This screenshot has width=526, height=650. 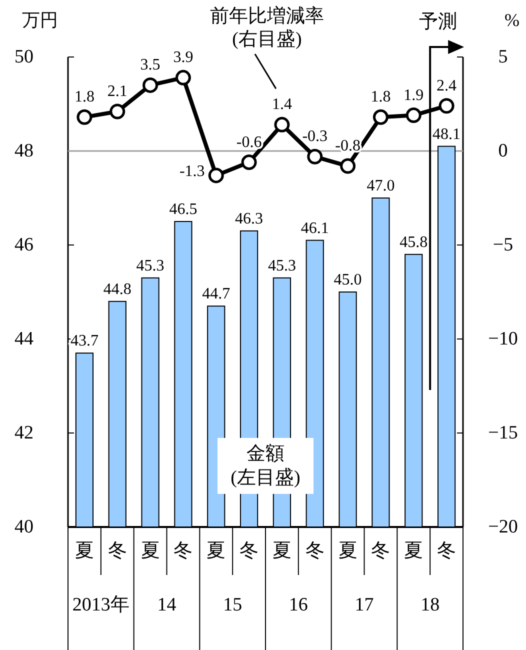 What do you see at coordinates (364, 605) in the screenshot?
I see `text: 17` at bounding box center [364, 605].